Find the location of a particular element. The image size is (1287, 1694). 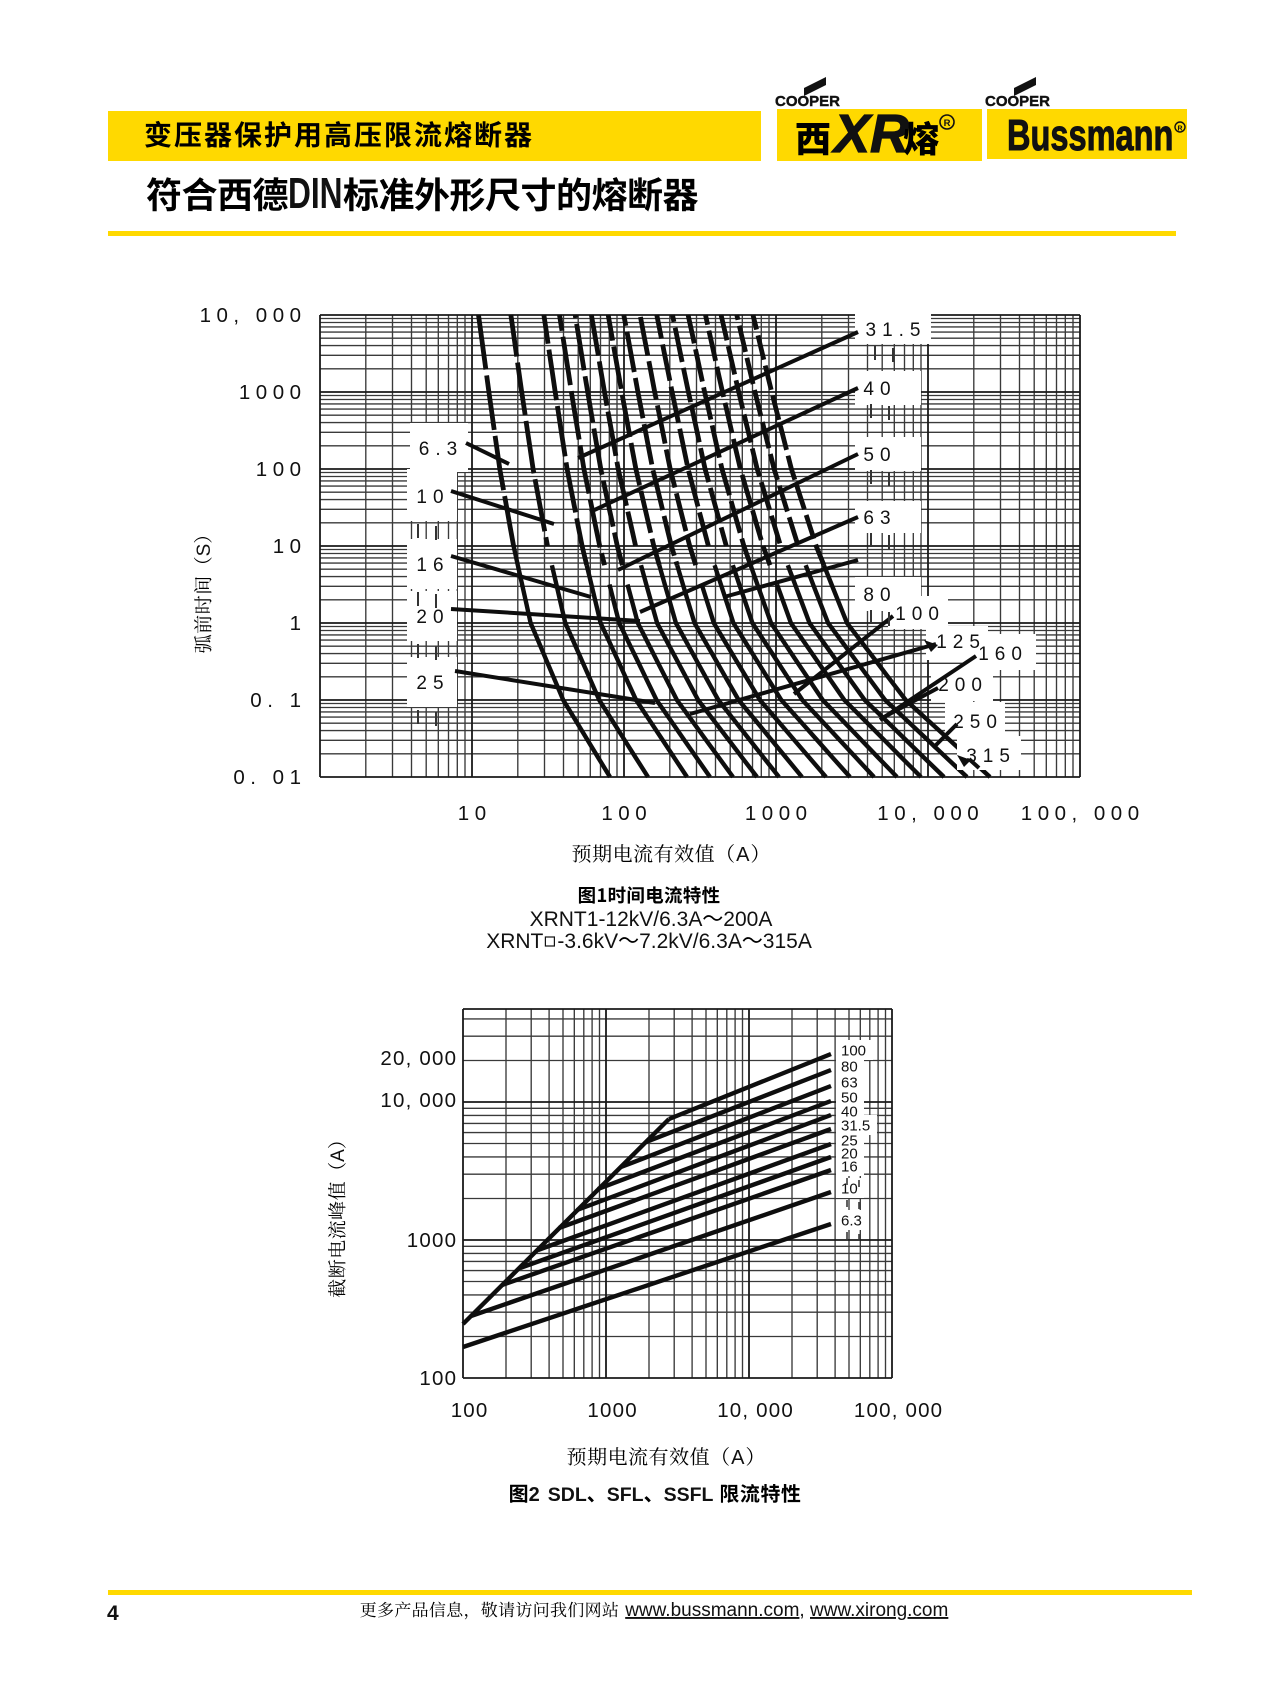

svg-text: SDL is located at coordinates (567, 1495).